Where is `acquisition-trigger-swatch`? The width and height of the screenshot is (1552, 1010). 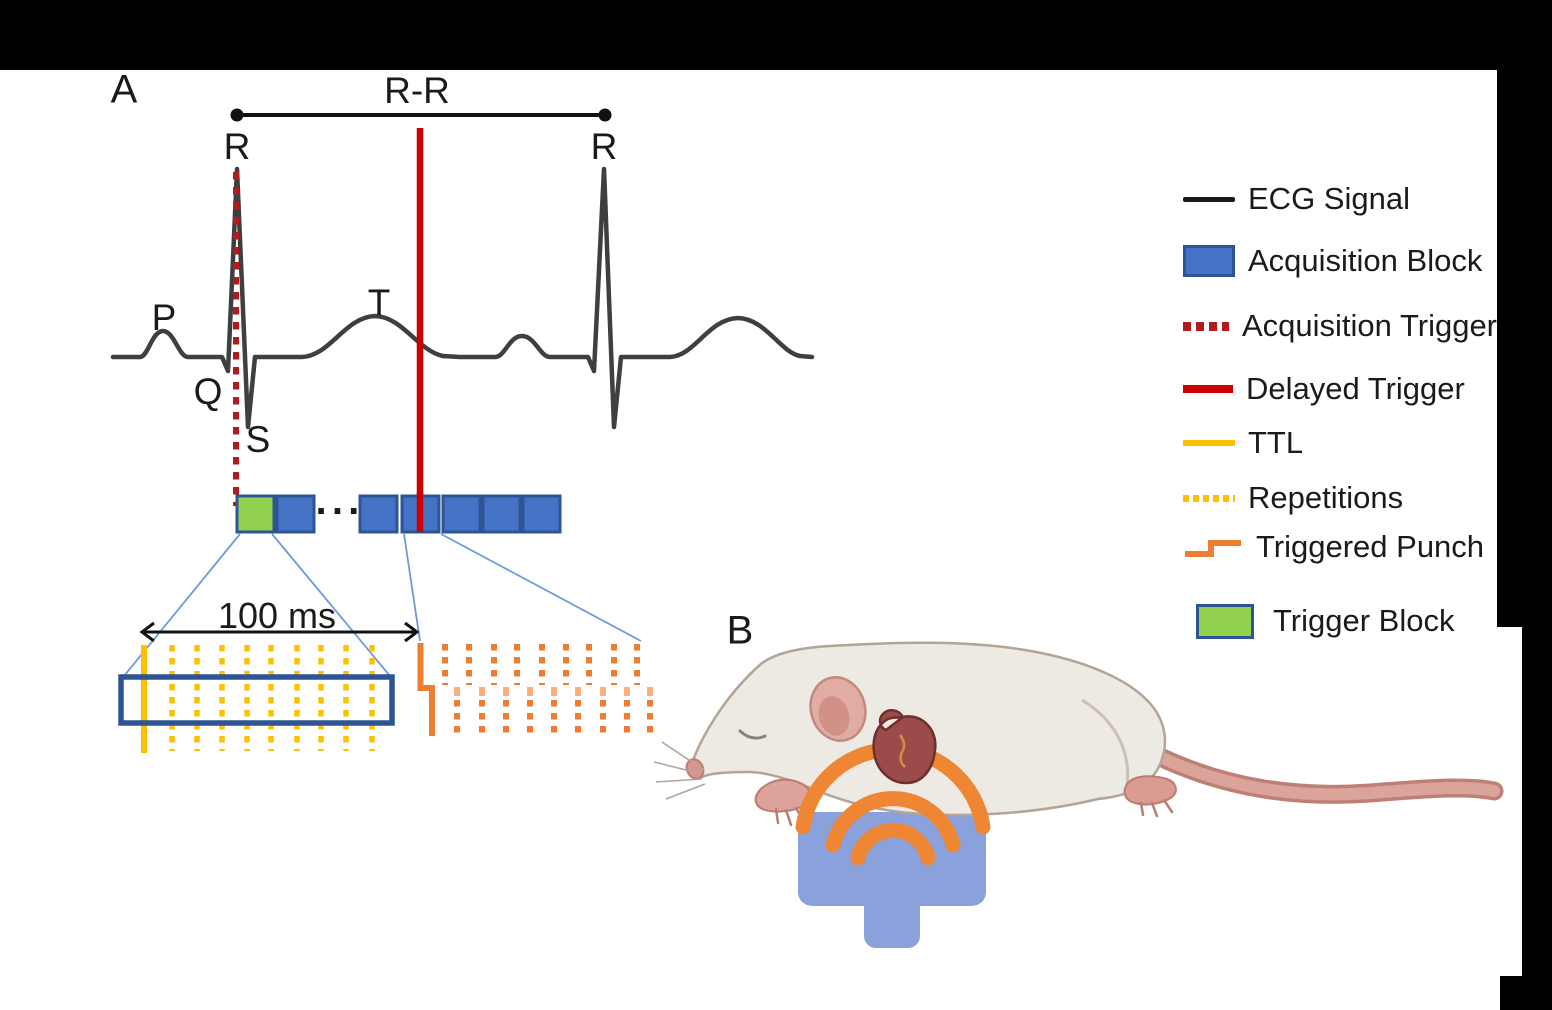 acquisition-trigger-swatch is located at coordinates (1206, 326).